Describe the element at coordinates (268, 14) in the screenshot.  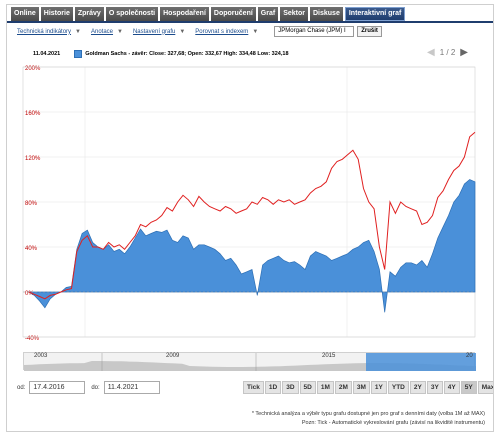
I see `tab-item: Graf` at that location.